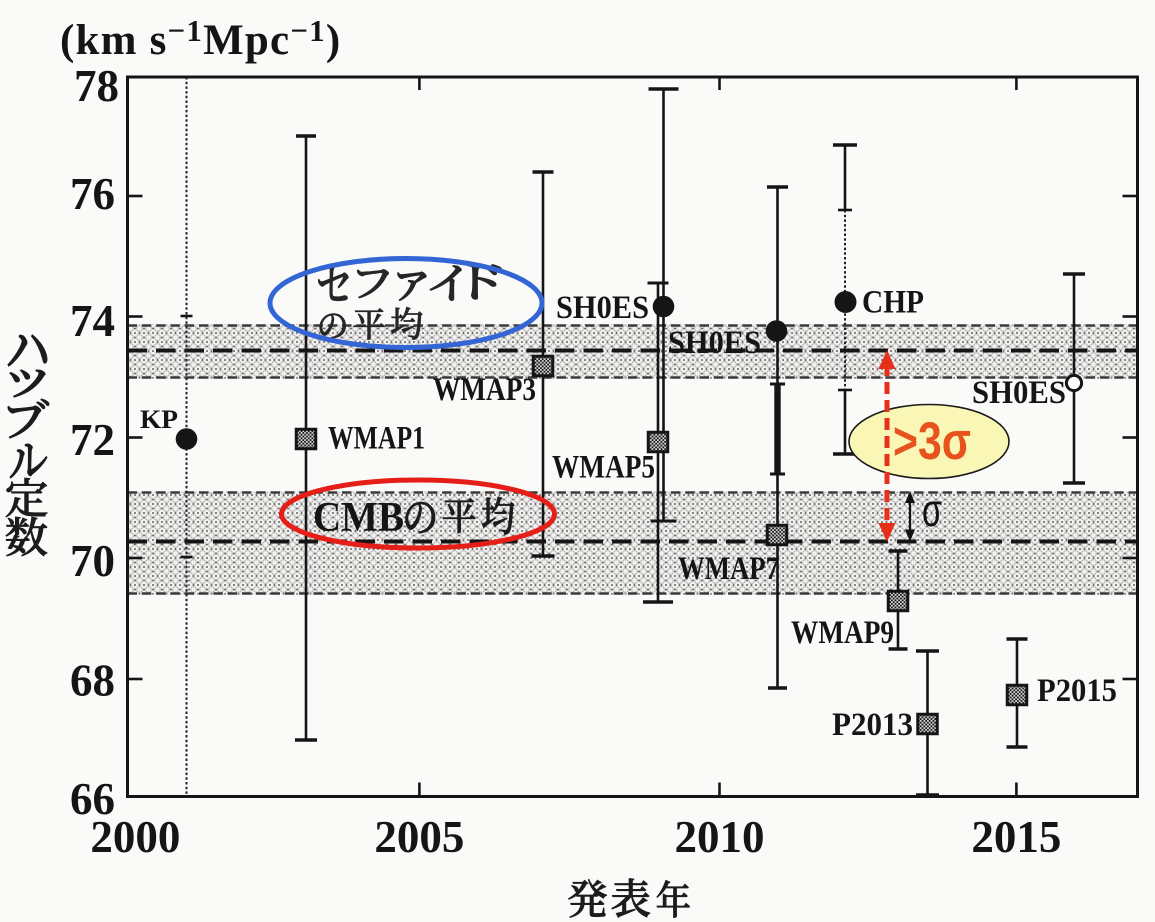  I want to click on svg-text: P2013, so click(872, 725).